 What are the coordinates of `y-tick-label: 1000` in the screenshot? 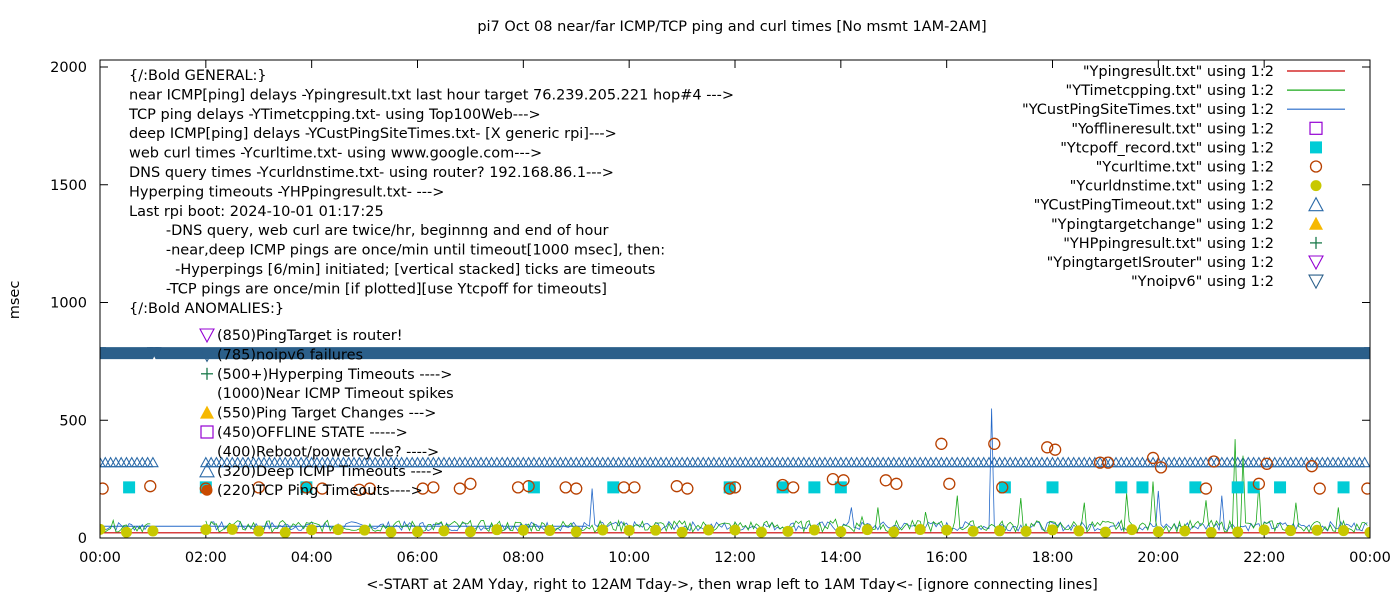 It's located at (68, 304).